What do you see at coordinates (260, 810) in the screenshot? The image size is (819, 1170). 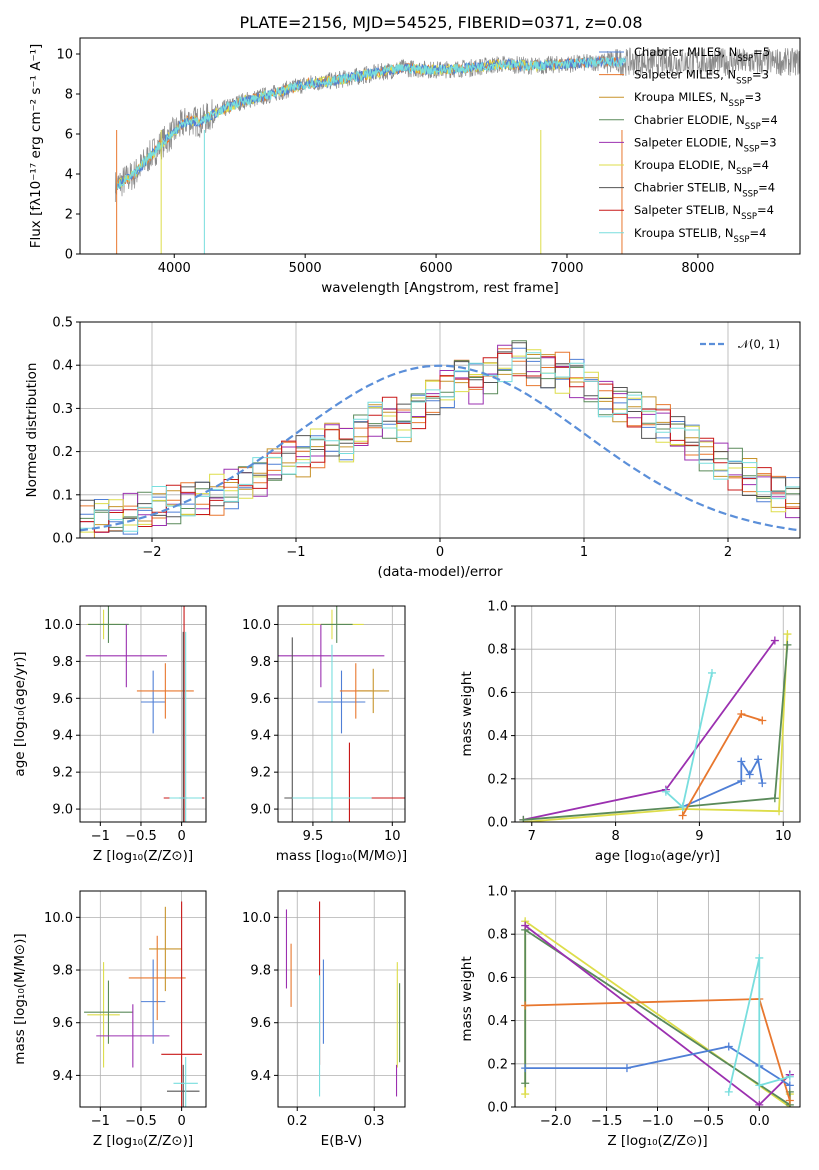 I see `y-tick-label: 9.0` at bounding box center [260, 810].